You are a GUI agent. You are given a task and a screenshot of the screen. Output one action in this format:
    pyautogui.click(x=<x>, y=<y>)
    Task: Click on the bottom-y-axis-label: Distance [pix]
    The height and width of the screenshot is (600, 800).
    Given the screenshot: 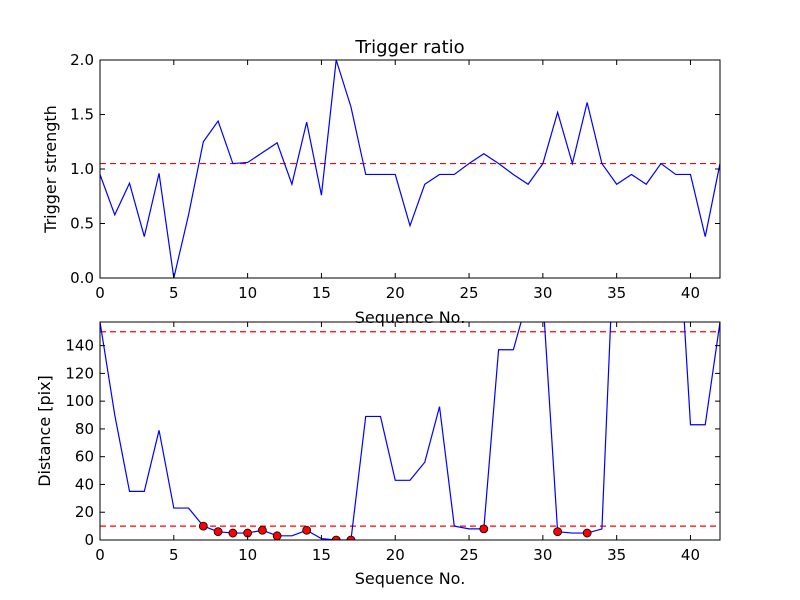 What is the action you would take?
    pyautogui.click(x=44, y=431)
    